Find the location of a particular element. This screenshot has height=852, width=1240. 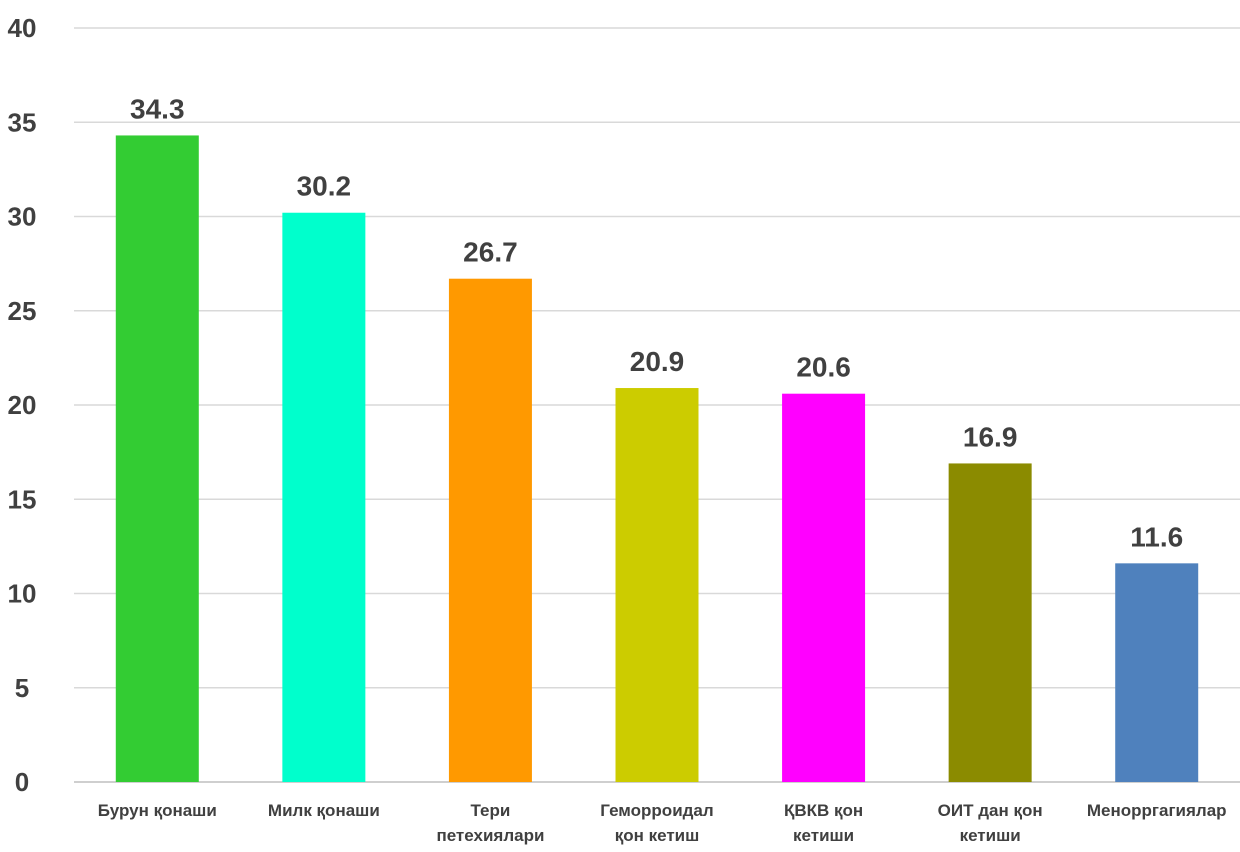

x-category-label-line: ҚВКВ қон is located at coordinates (823, 810).